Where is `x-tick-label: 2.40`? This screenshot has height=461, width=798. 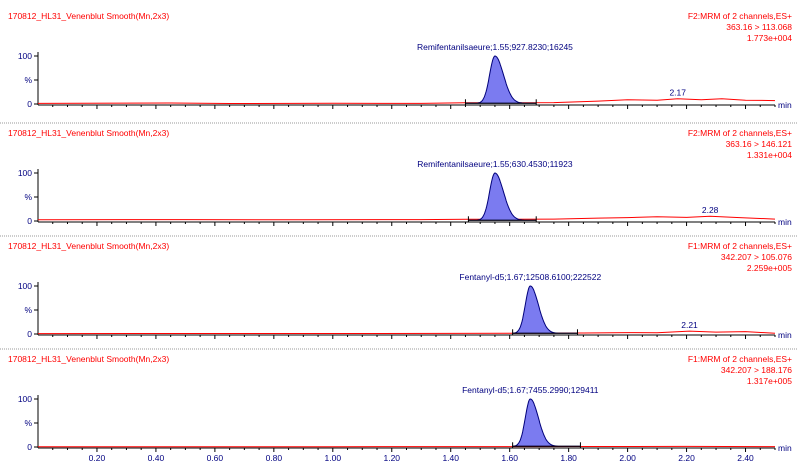 x-tick-label: 2.40 is located at coordinates (745, 457).